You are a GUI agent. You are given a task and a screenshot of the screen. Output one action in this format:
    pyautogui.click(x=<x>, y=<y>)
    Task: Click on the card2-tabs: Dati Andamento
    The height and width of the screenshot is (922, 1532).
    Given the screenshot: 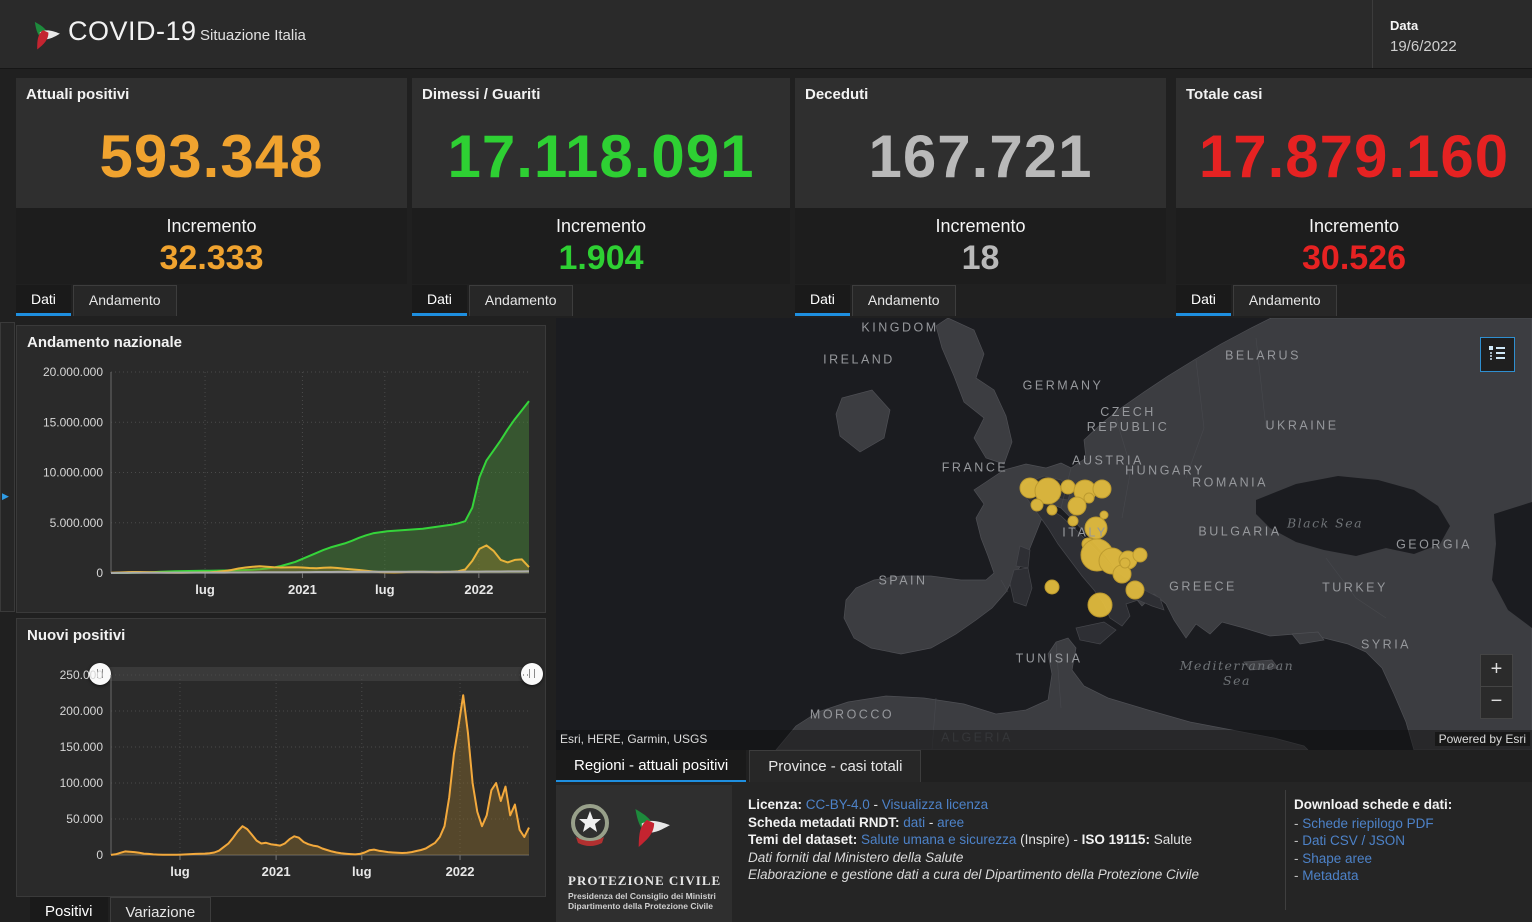 What is the action you would take?
    pyautogui.click(x=492, y=300)
    